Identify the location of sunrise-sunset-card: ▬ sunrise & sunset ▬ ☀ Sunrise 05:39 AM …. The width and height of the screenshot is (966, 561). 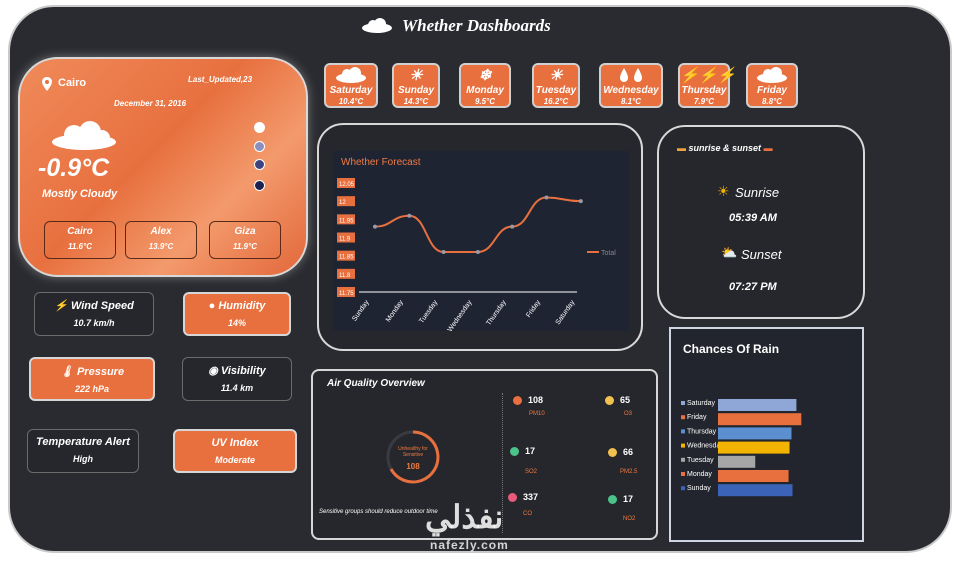
(761, 222).